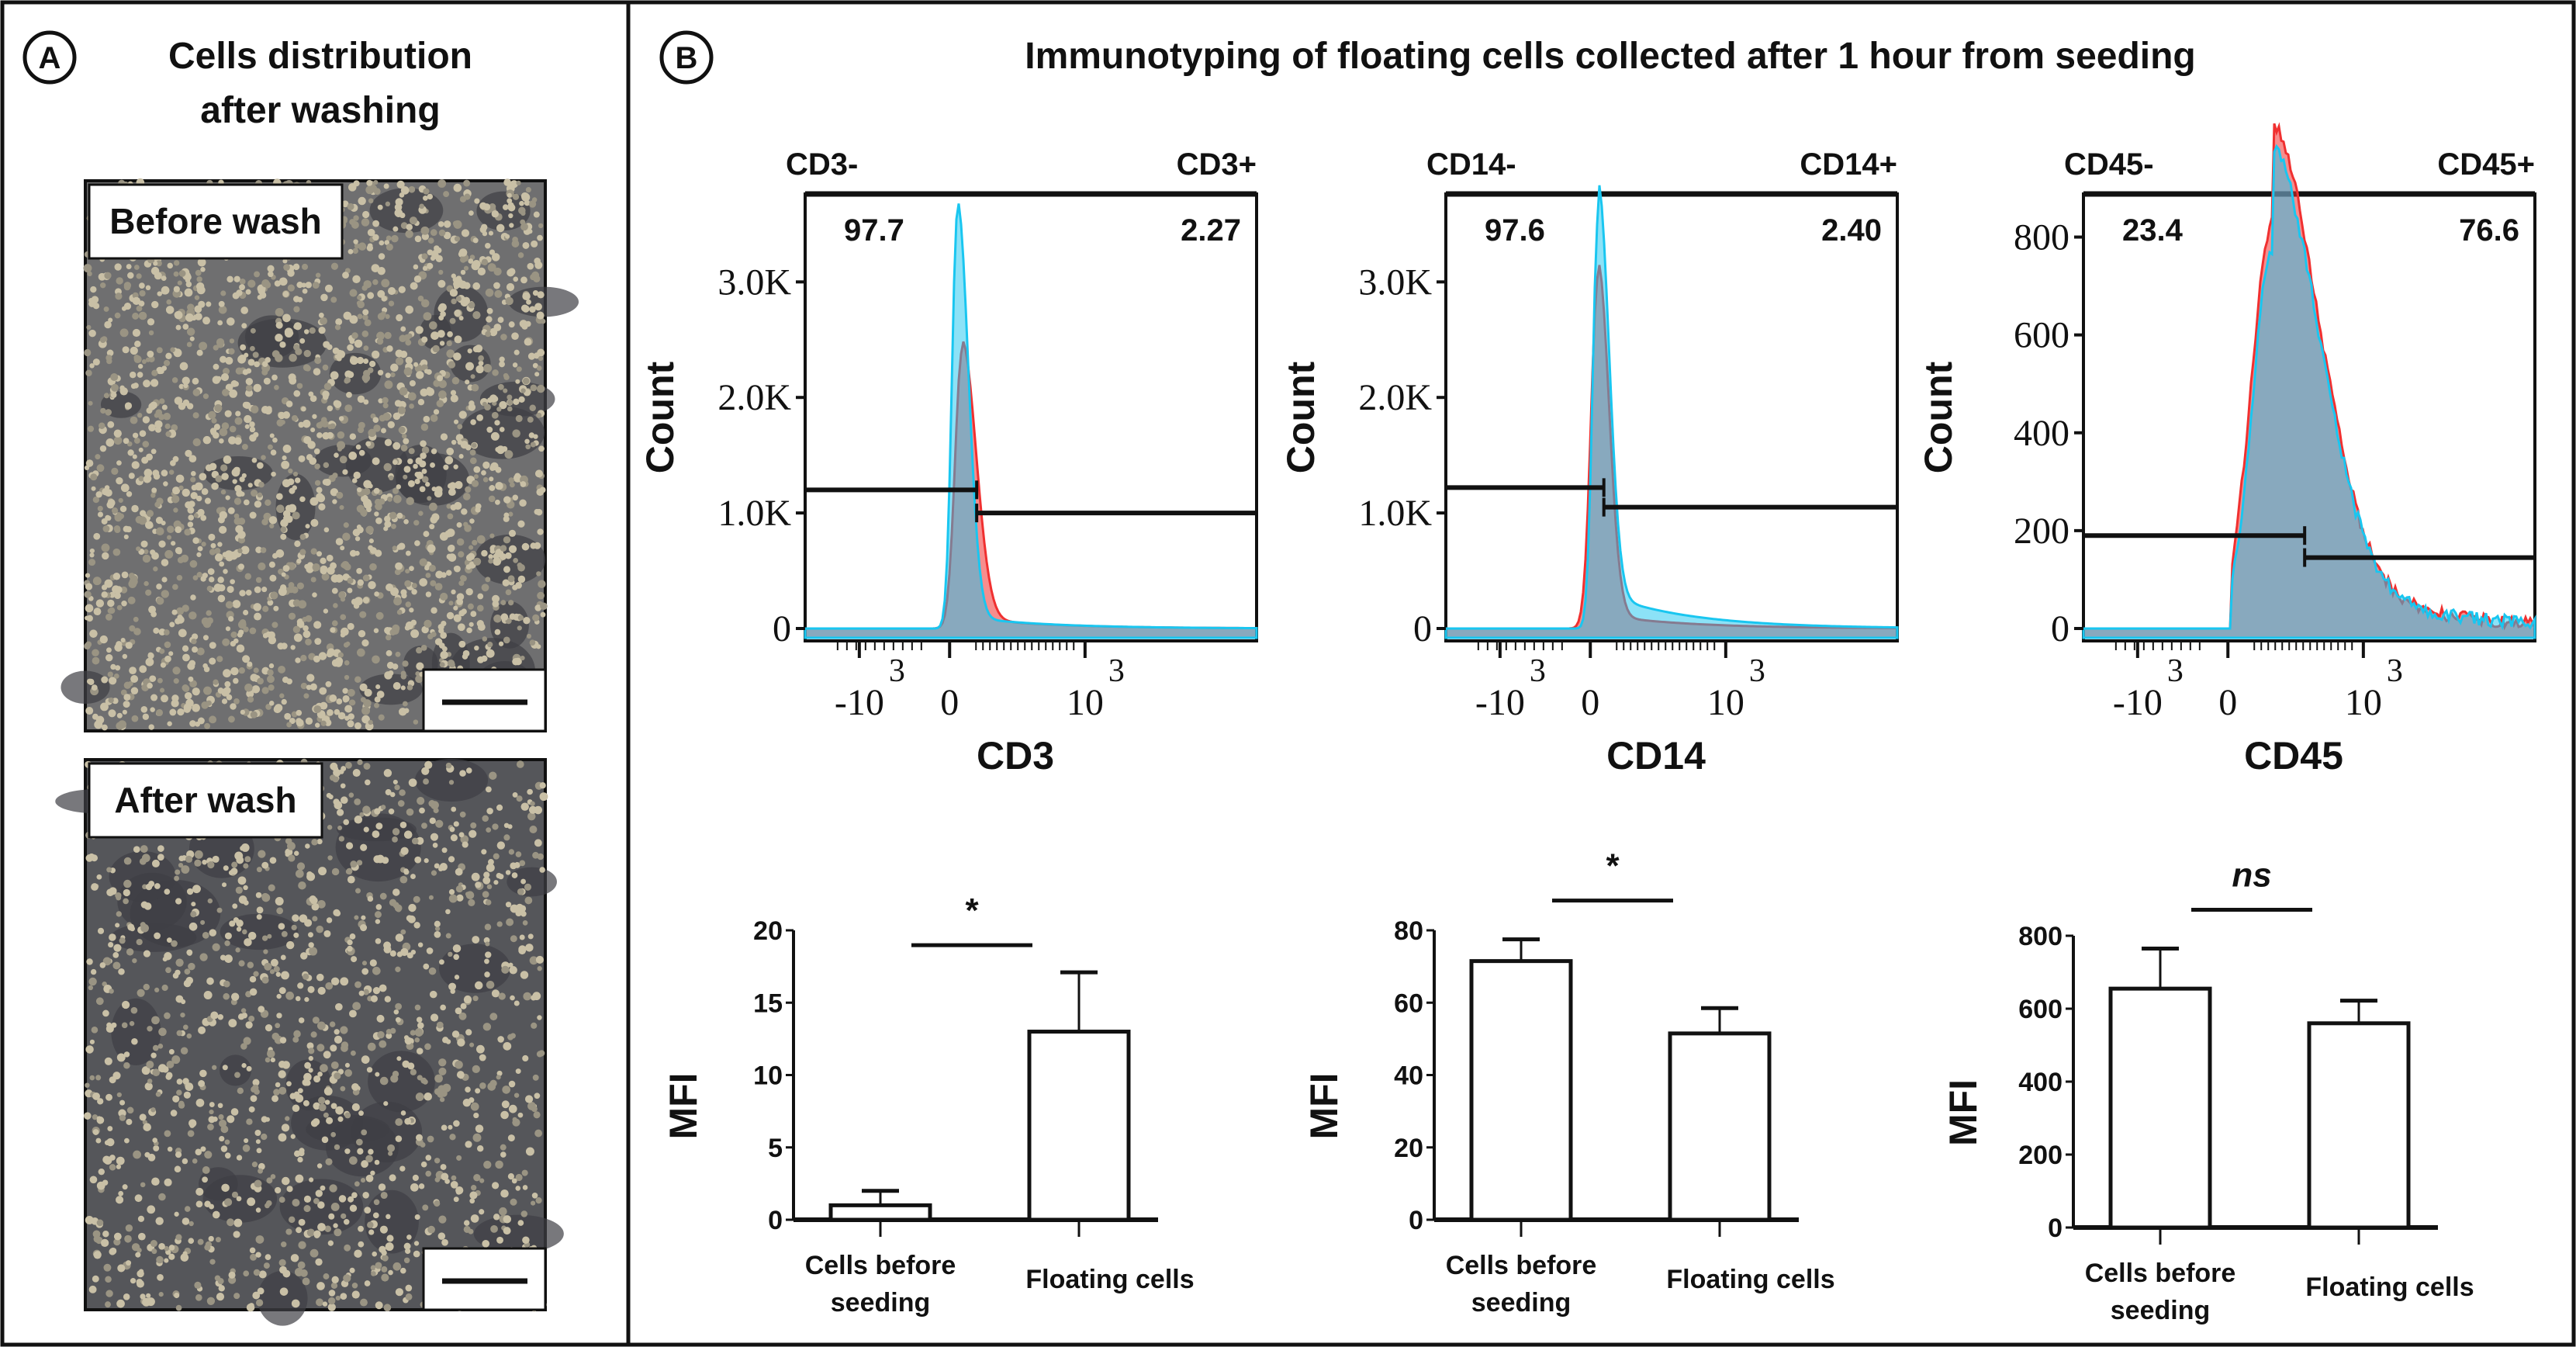 This screenshot has width=2576, height=1347. I want to click on y-tick-label: 400, so click(2040, 1082).